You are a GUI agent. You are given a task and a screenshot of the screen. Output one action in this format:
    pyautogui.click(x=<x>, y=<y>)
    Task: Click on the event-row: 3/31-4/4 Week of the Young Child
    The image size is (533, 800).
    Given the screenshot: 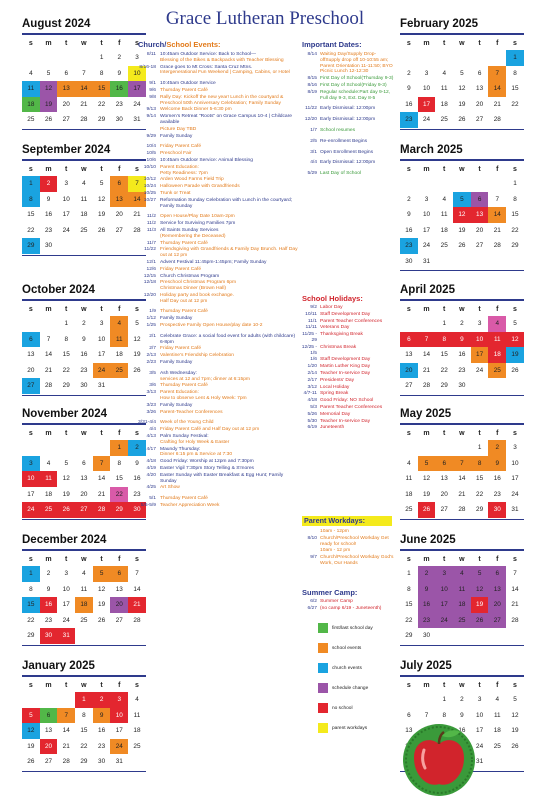 What is the action you would take?
    pyautogui.click(x=219, y=423)
    